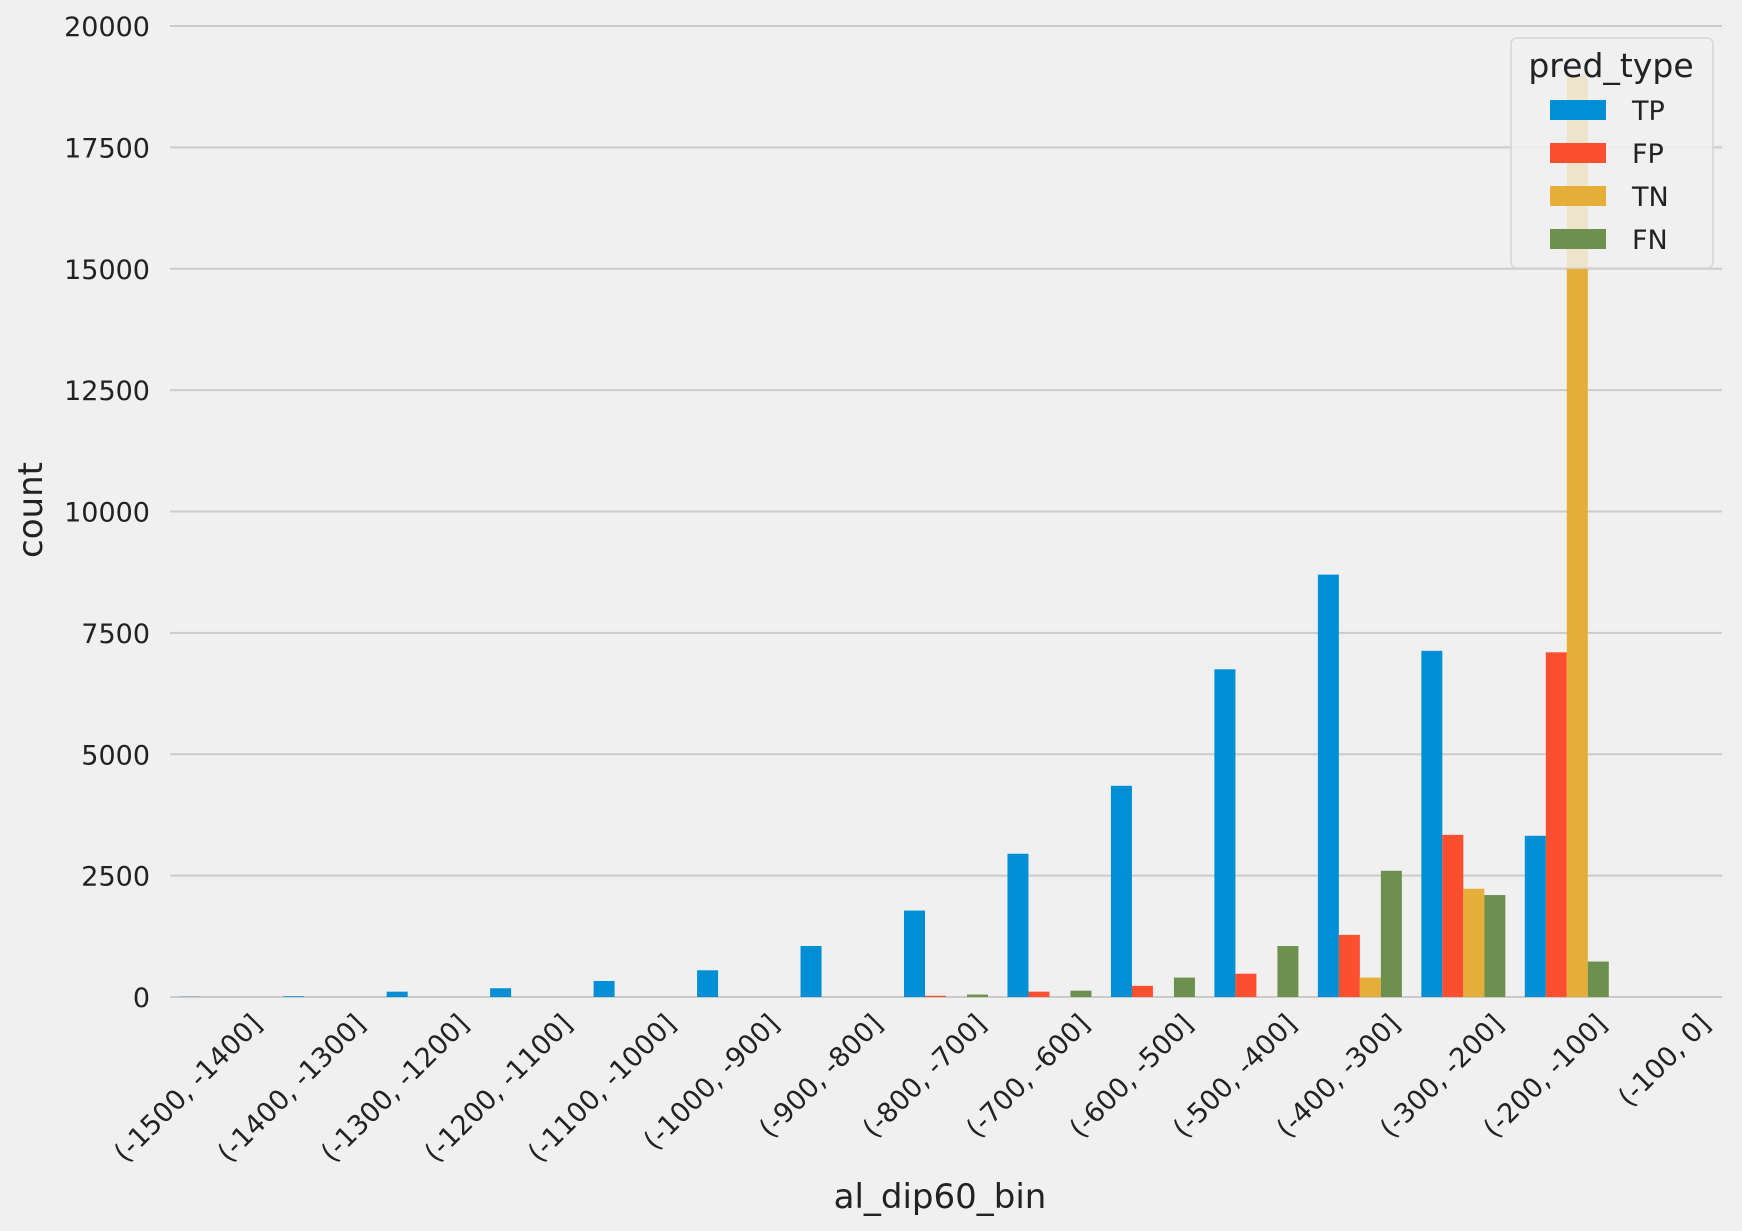  I want to click on y-axis-ticks: 0 2500 5000 7500 10000 12500 15000 17500 20000, so click(107, 513).